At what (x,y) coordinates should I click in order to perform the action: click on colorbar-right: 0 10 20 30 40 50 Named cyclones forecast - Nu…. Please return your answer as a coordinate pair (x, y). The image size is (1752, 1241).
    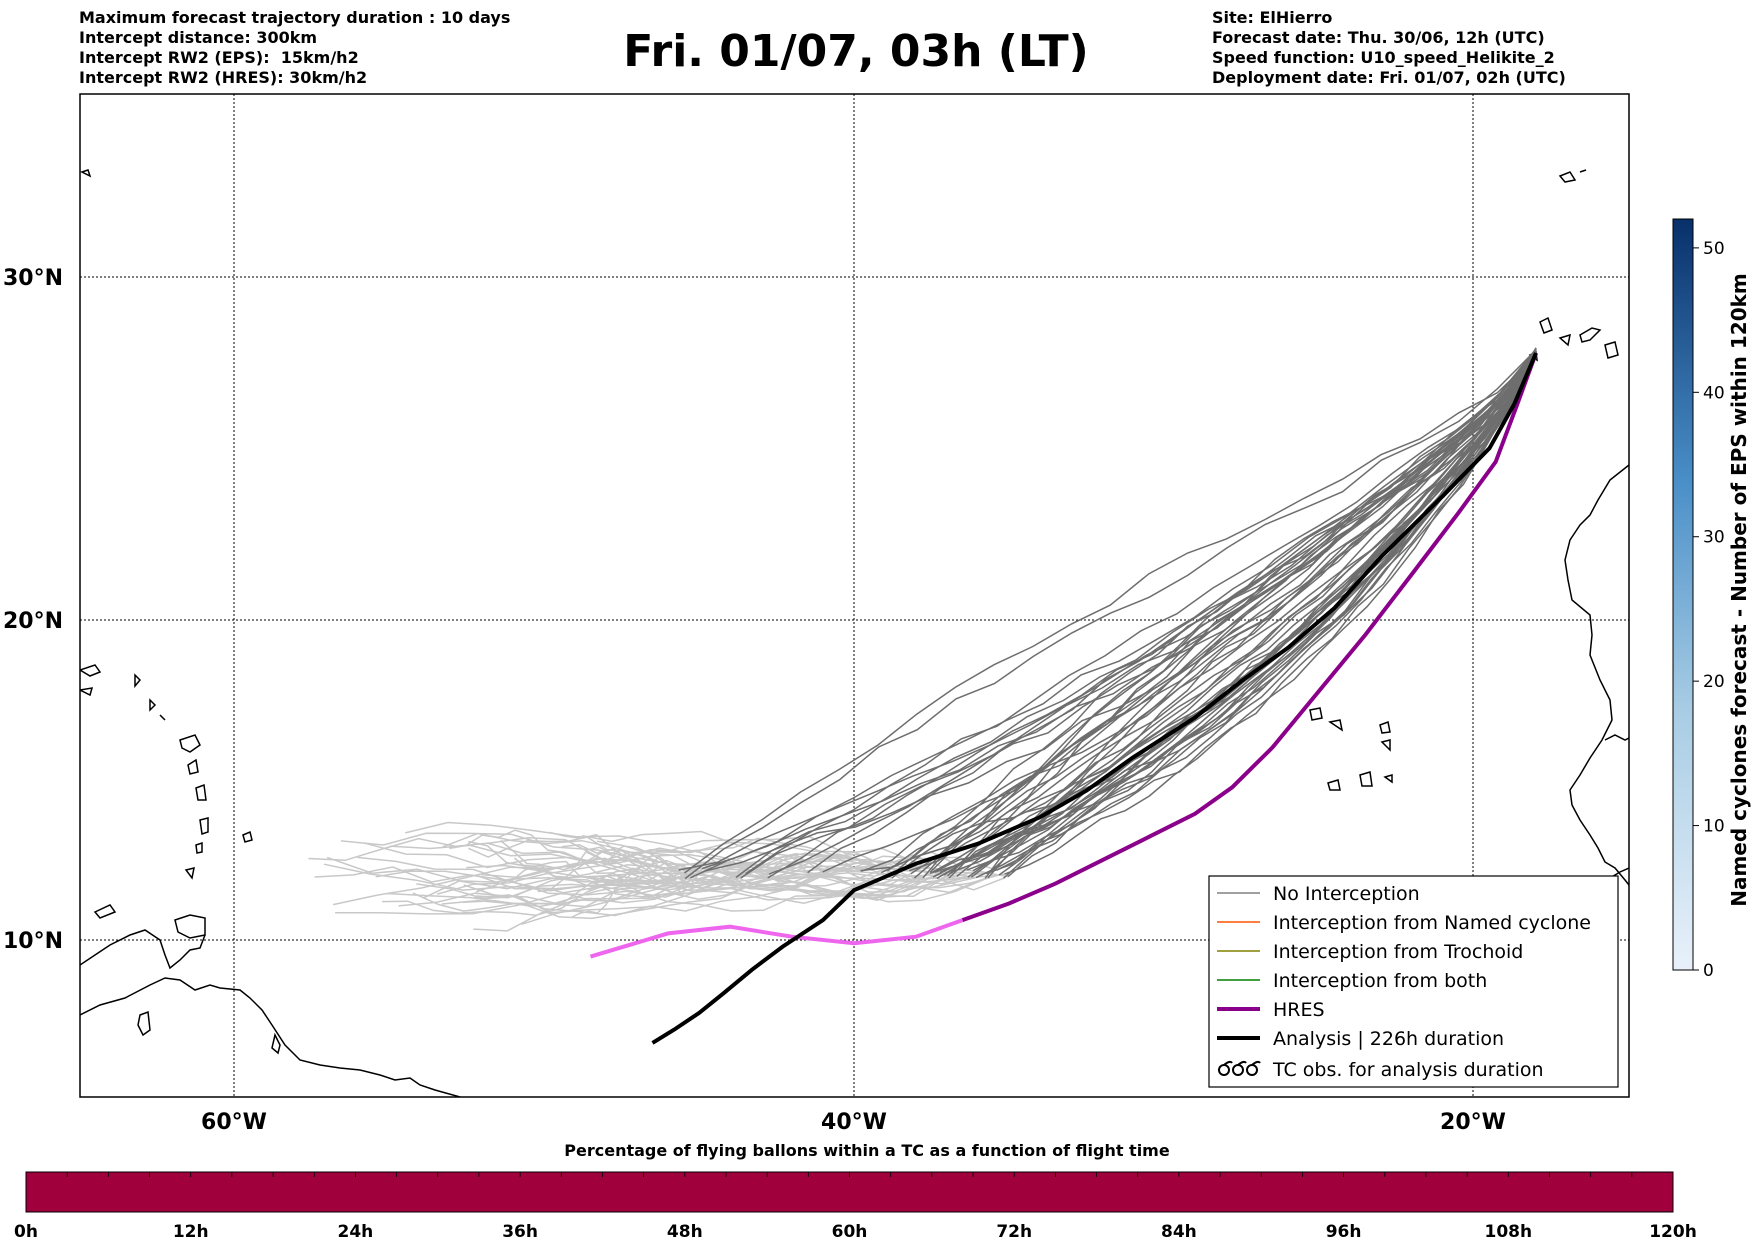
    Looking at the image, I should click on (1711, 599).